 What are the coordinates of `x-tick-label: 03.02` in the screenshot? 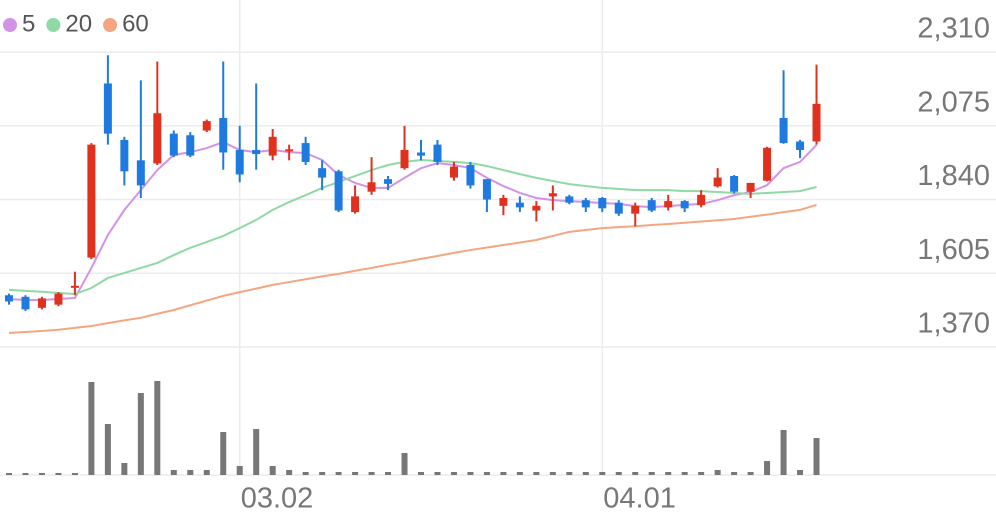 It's located at (277, 499).